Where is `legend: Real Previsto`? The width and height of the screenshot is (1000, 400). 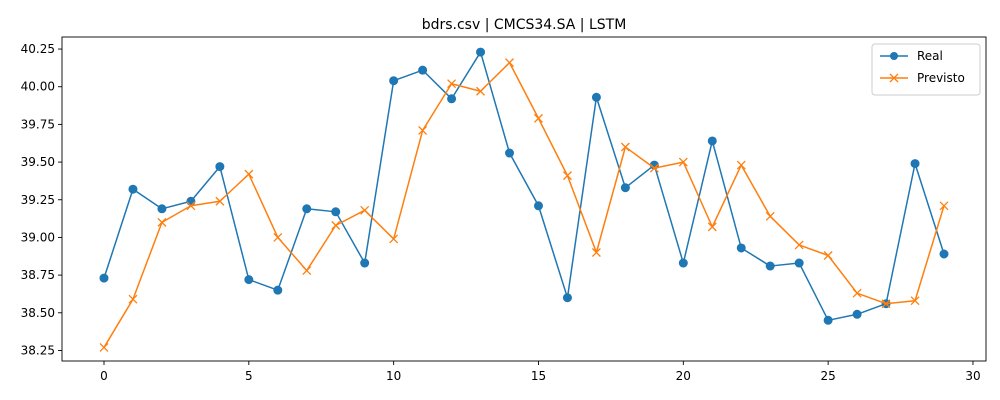 legend: Real Previsto is located at coordinates (926, 69).